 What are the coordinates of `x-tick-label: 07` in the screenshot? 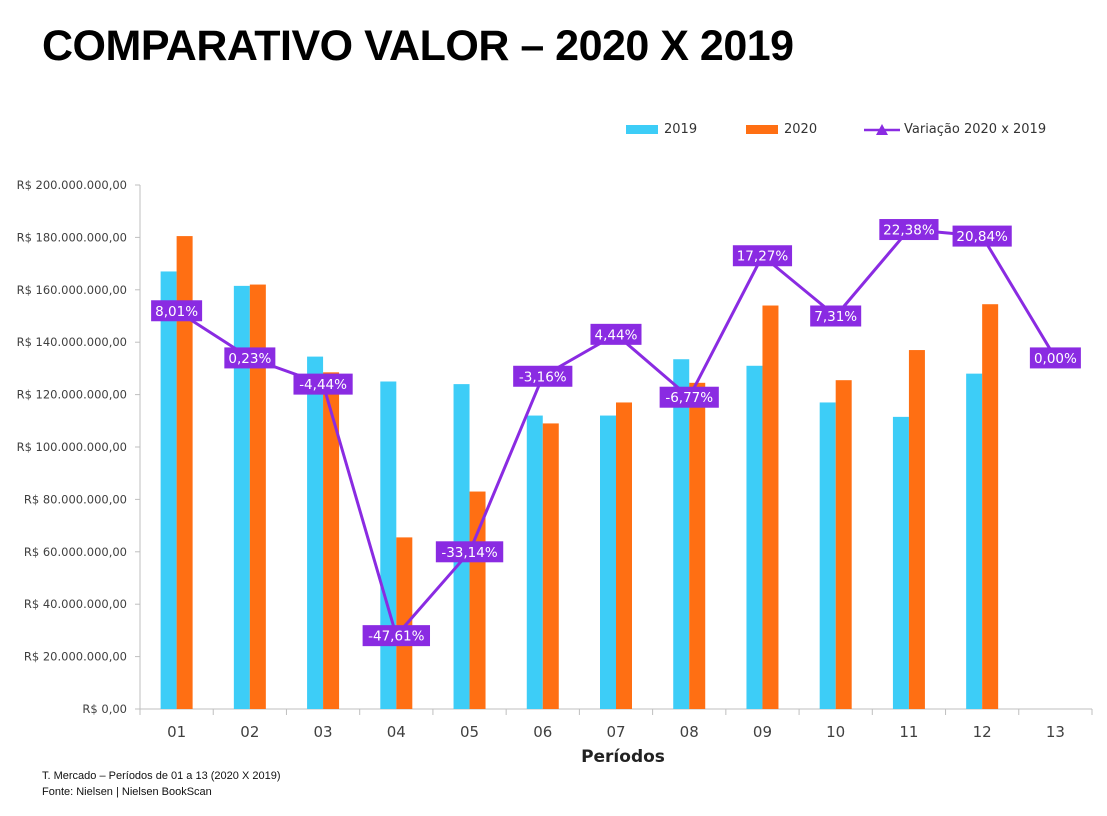 It's located at (615, 732).